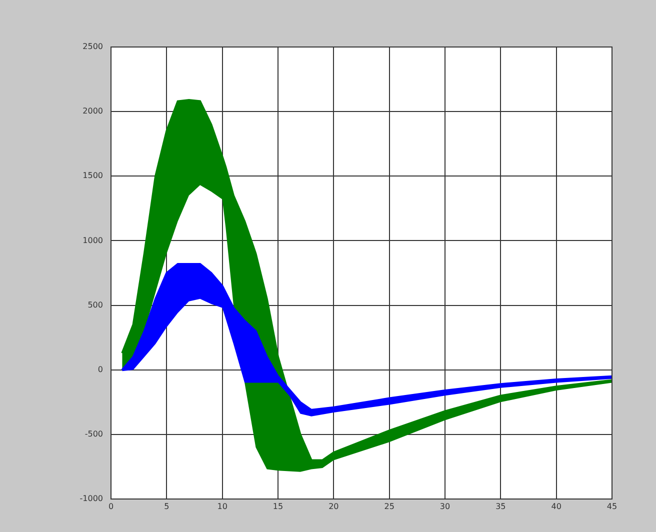  What do you see at coordinates (111, 506) in the screenshot?
I see `x-tick-label: 0` at bounding box center [111, 506].